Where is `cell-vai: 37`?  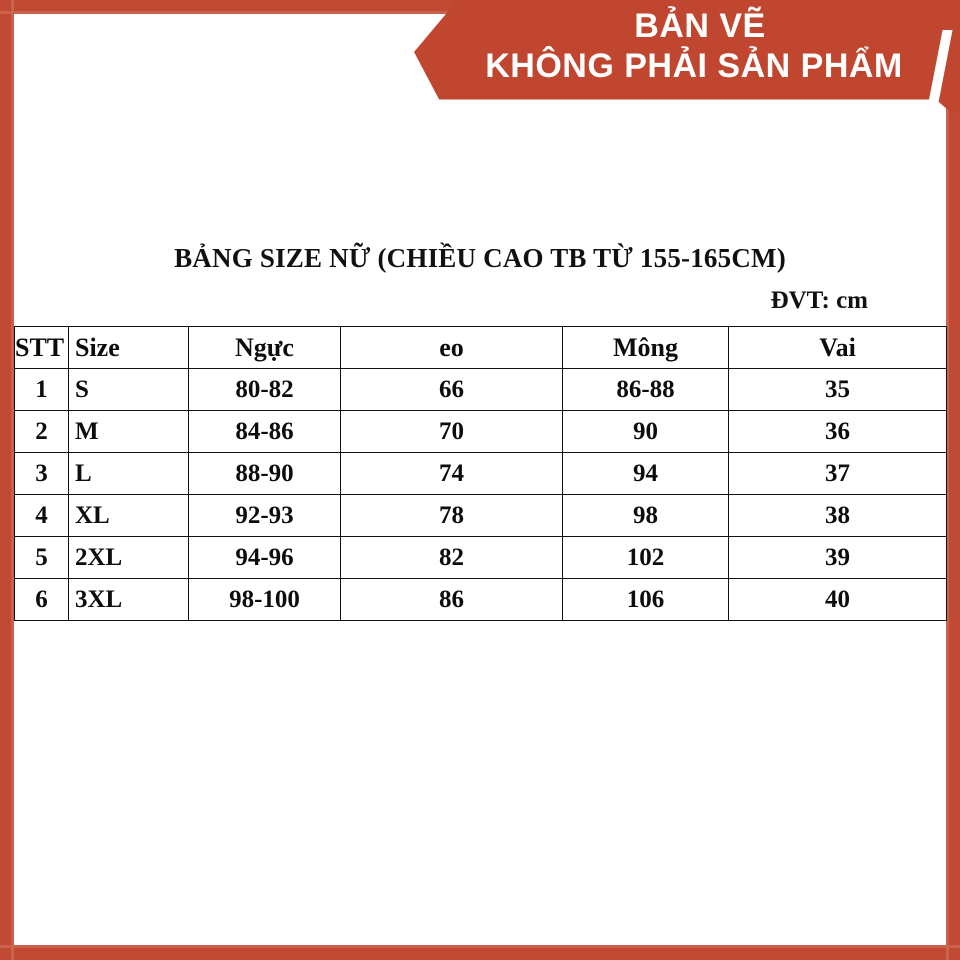
cell-vai: 37 is located at coordinates (837, 473).